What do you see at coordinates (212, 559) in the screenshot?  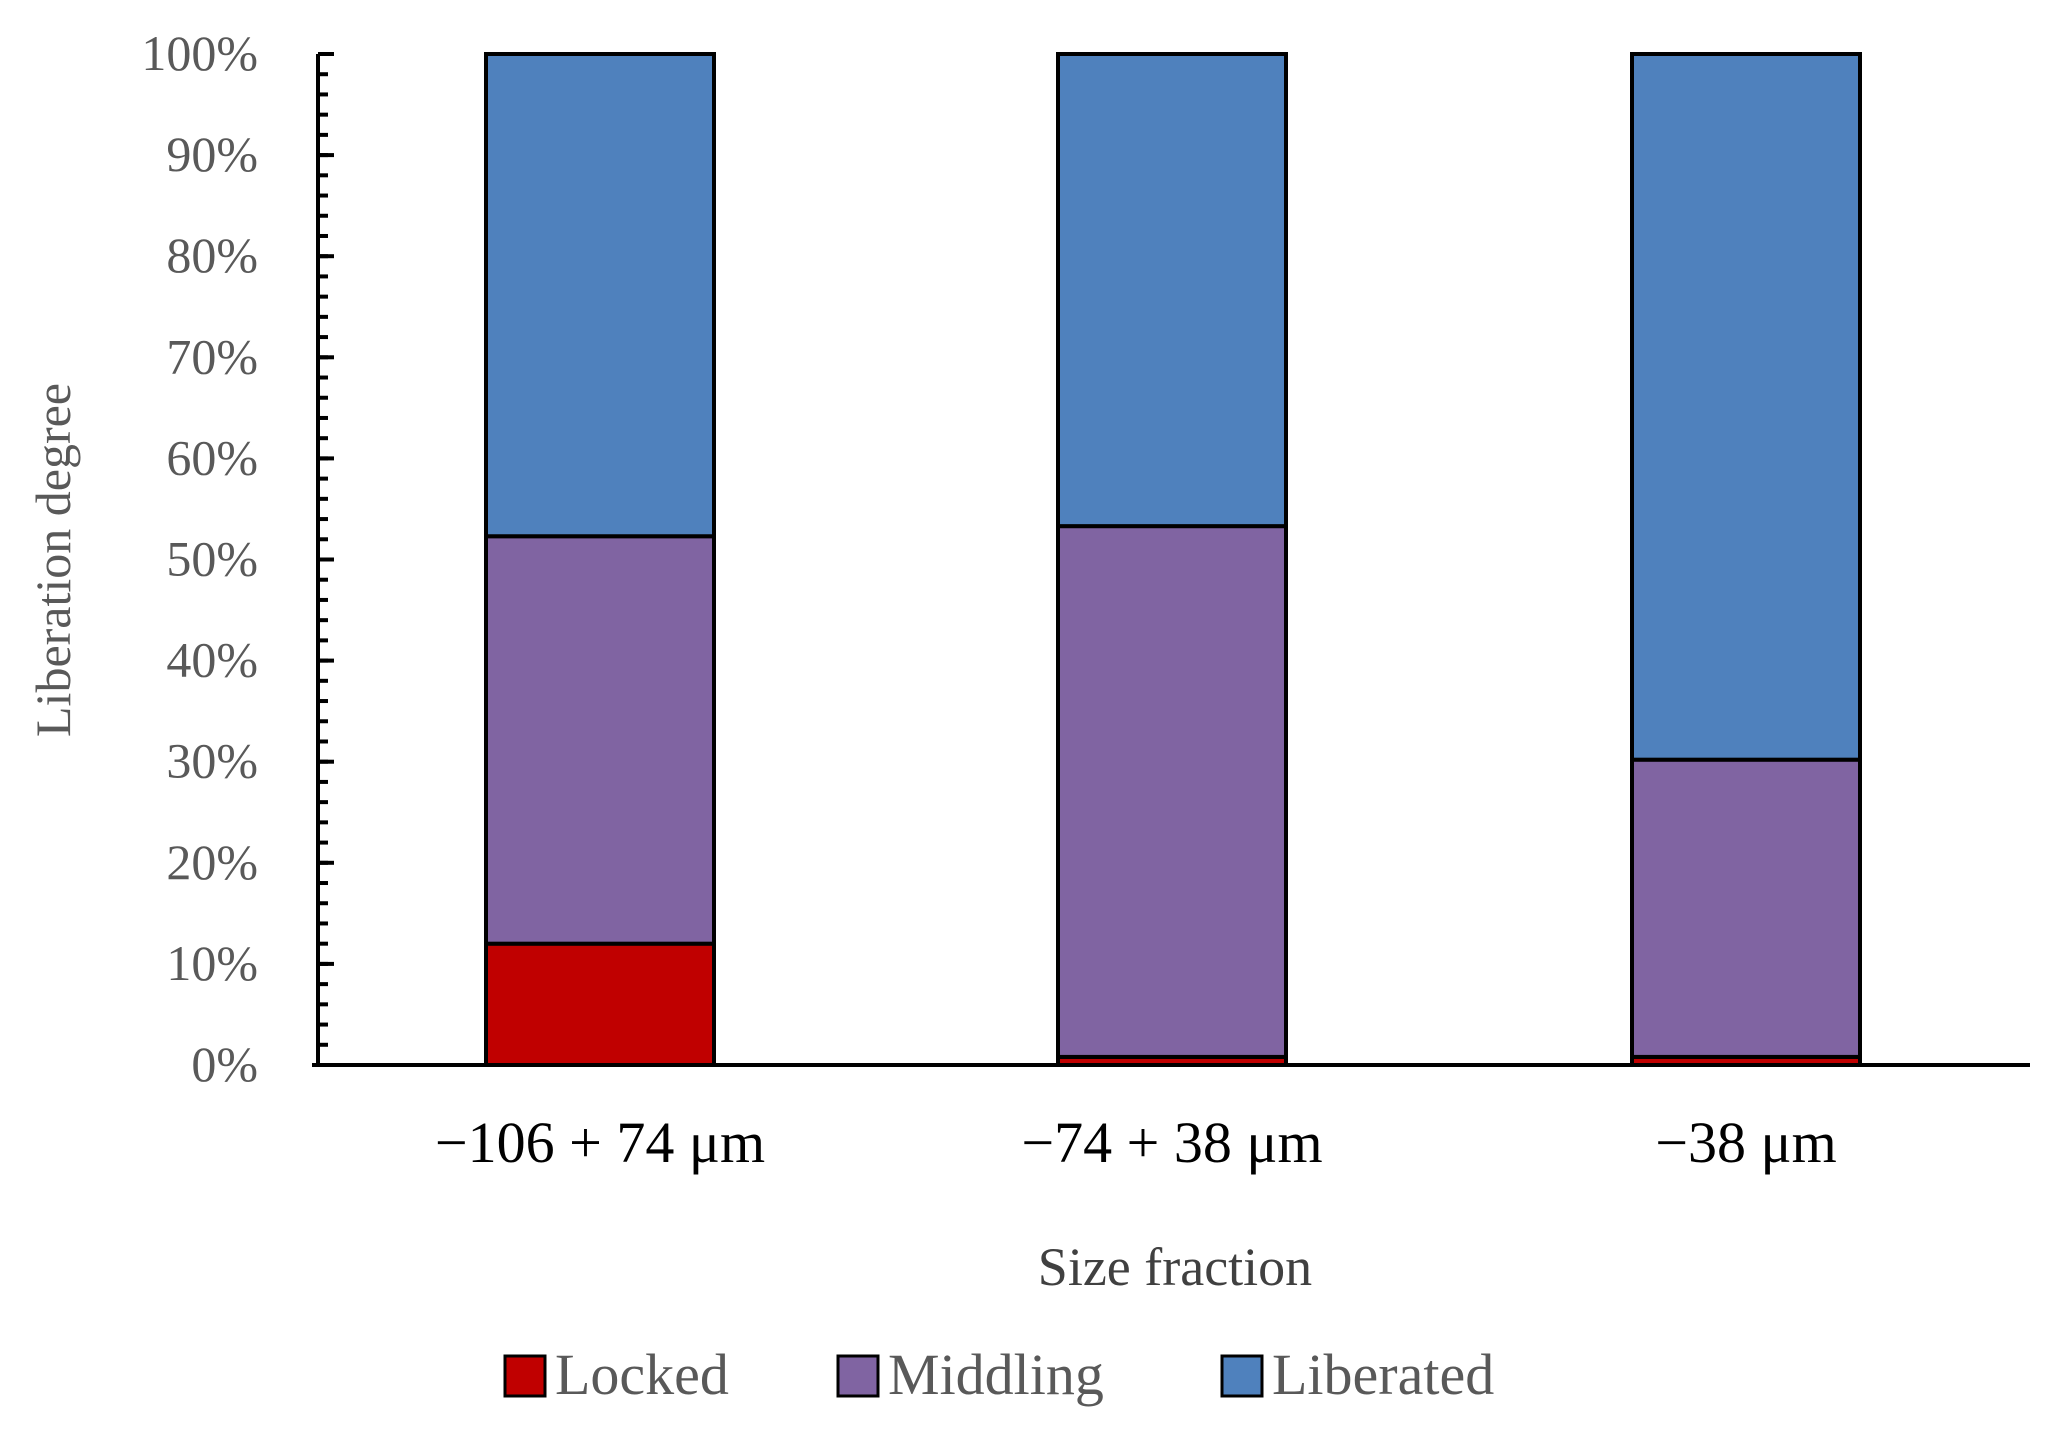 I see `y-tick-label: 50%` at bounding box center [212, 559].